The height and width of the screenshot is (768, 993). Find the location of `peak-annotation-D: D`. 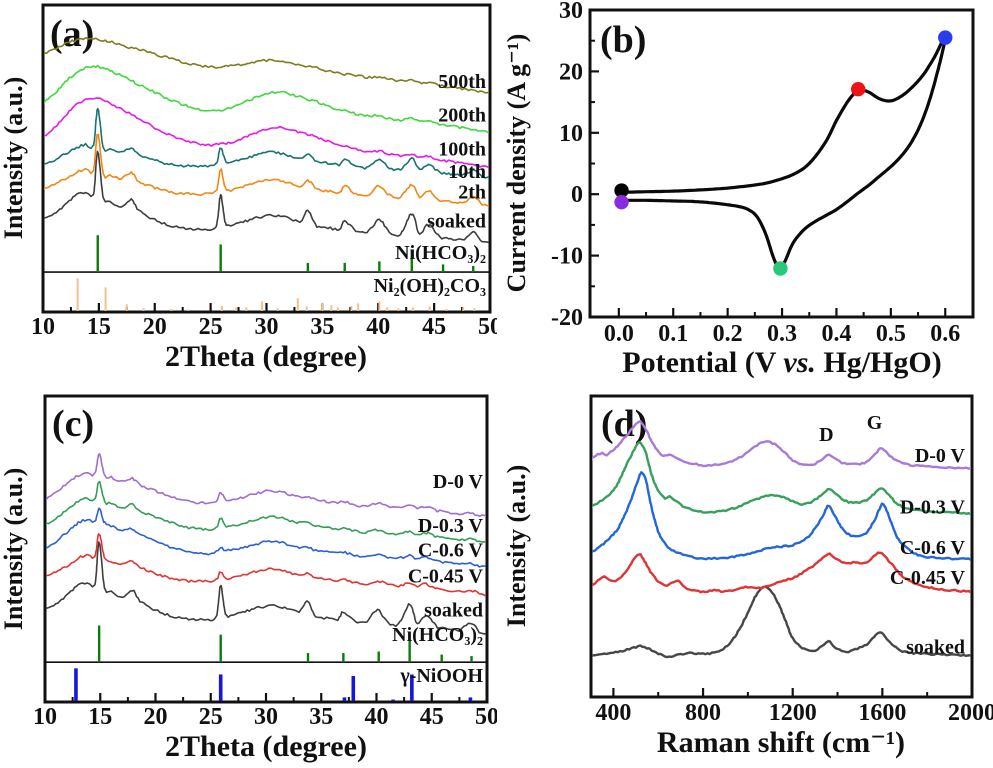

peak-annotation-D: D is located at coordinates (826, 435).